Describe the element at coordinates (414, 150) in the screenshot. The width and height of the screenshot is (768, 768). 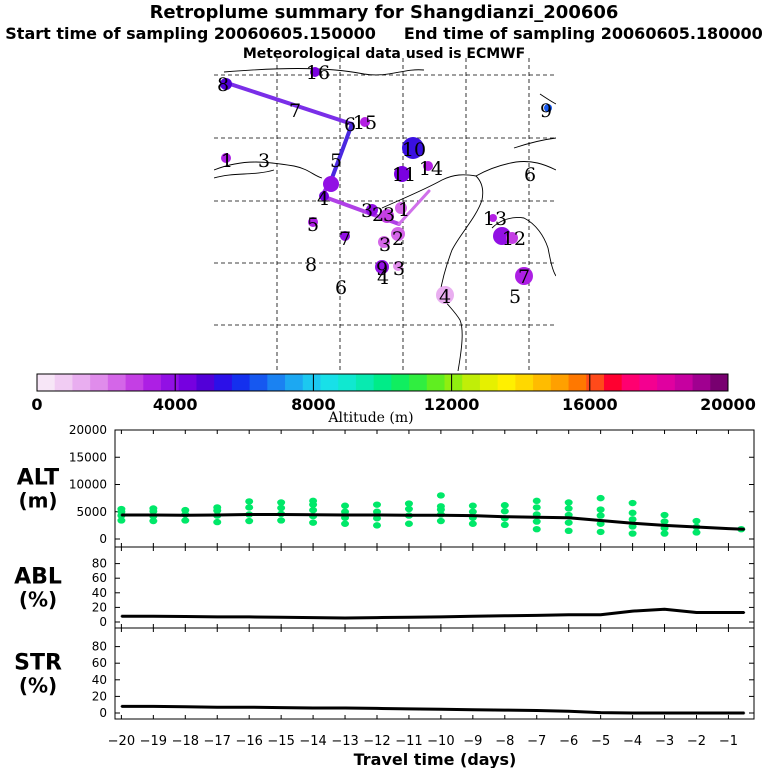
I see `day-marker-label: 10` at that location.